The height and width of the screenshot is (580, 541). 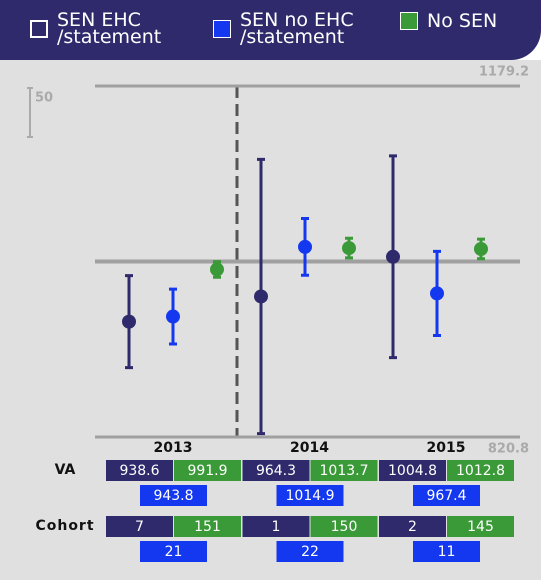 What do you see at coordinates (309, 448) in the screenshot?
I see `year-label: 2014` at bounding box center [309, 448].